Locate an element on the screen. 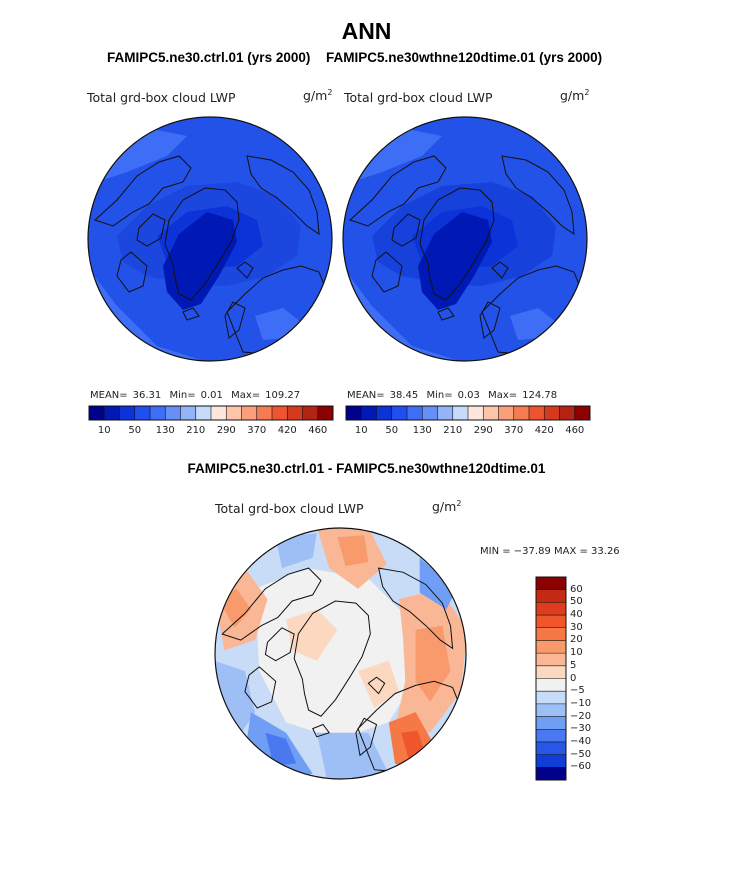 The width and height of the screenshot is (733, 882). colorbar-tick-label: −5 is located at coordinates (577, 691).